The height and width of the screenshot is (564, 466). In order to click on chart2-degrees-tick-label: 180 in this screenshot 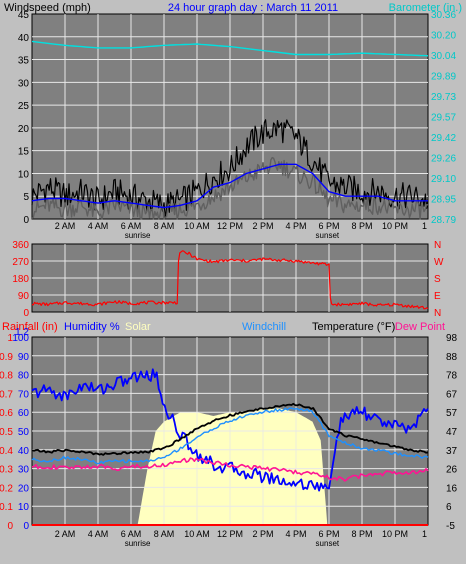, I will do `click(20, 279)`.